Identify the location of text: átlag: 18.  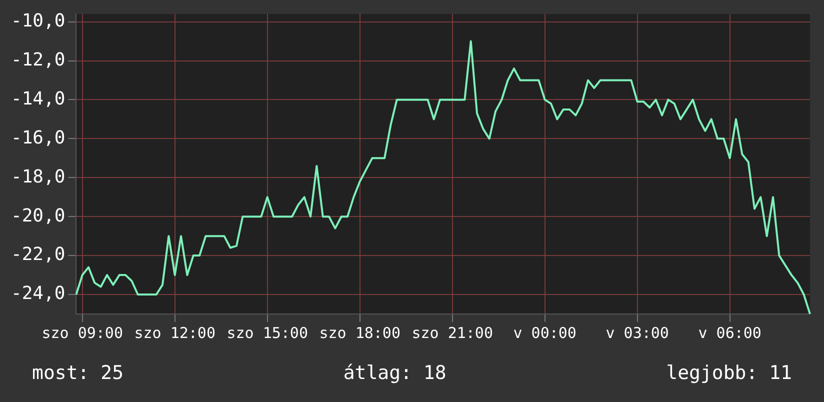
(394, 373).